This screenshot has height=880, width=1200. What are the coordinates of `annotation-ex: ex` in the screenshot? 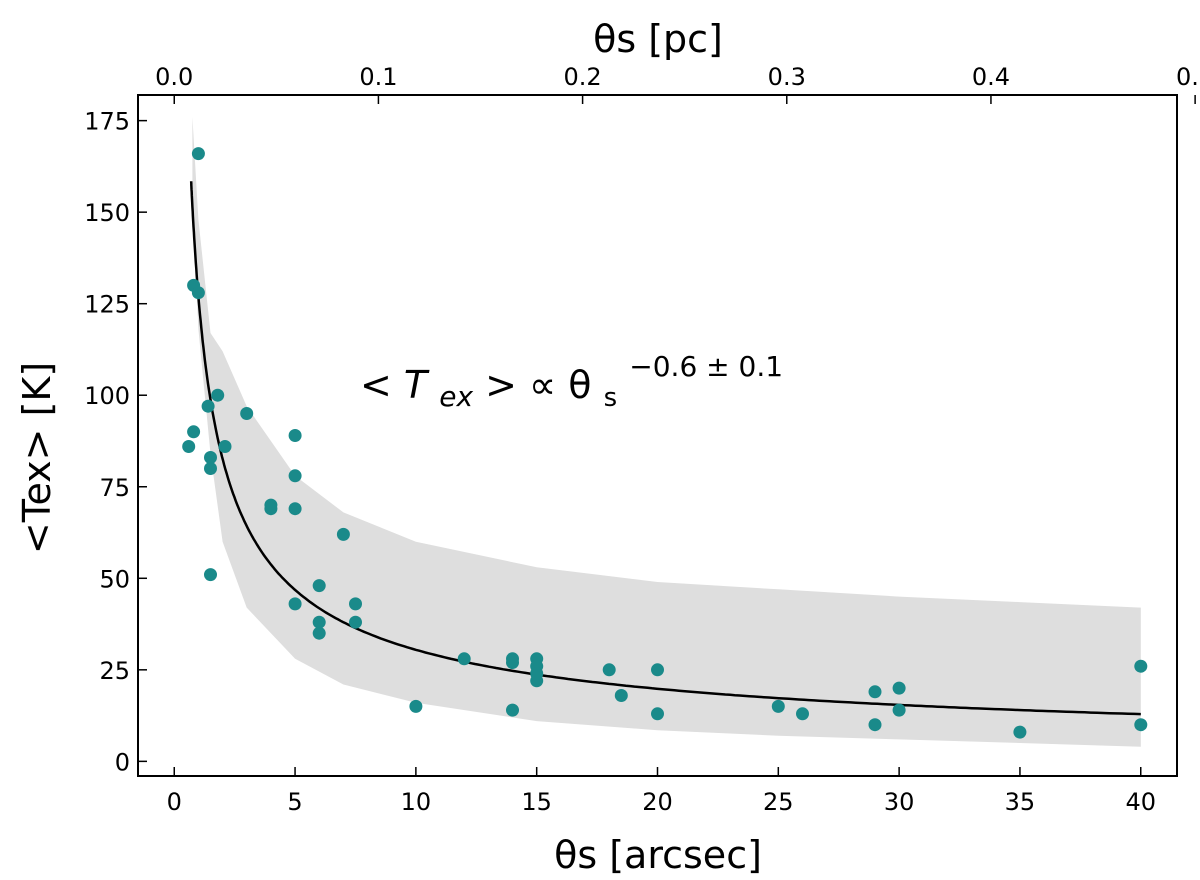 It's located at (456, 396).